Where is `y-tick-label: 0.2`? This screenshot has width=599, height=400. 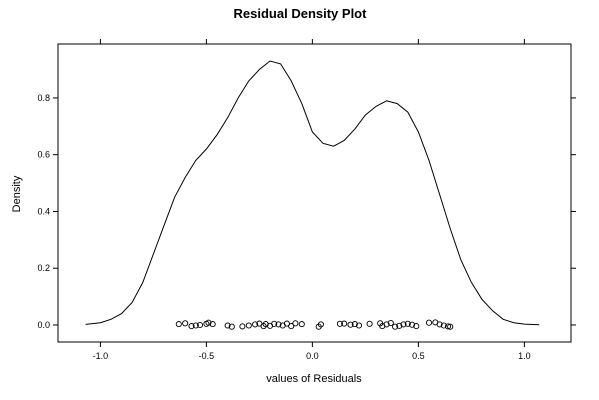
y-tick-label: 0.2 is located at coordinates (43, 268).